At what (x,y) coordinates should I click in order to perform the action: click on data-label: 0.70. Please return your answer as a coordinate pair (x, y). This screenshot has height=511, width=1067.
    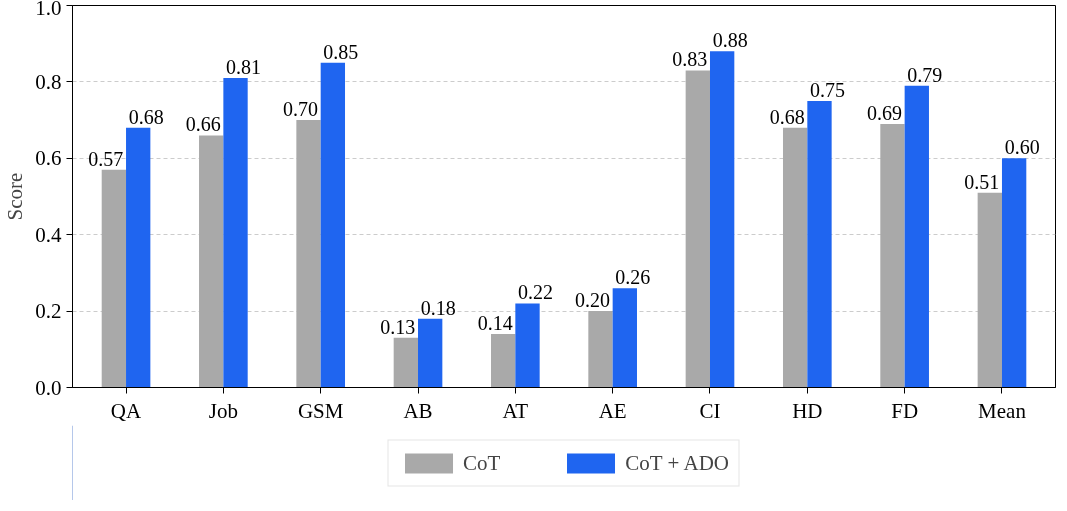
    Looking at the image, I should click on (301, 109).